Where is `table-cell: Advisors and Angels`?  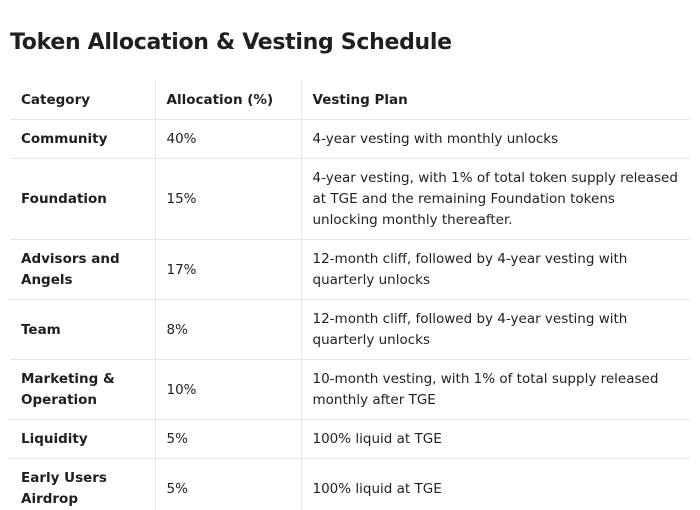
table-cell: Advisors and Angels is located at coordinates (82, 269).